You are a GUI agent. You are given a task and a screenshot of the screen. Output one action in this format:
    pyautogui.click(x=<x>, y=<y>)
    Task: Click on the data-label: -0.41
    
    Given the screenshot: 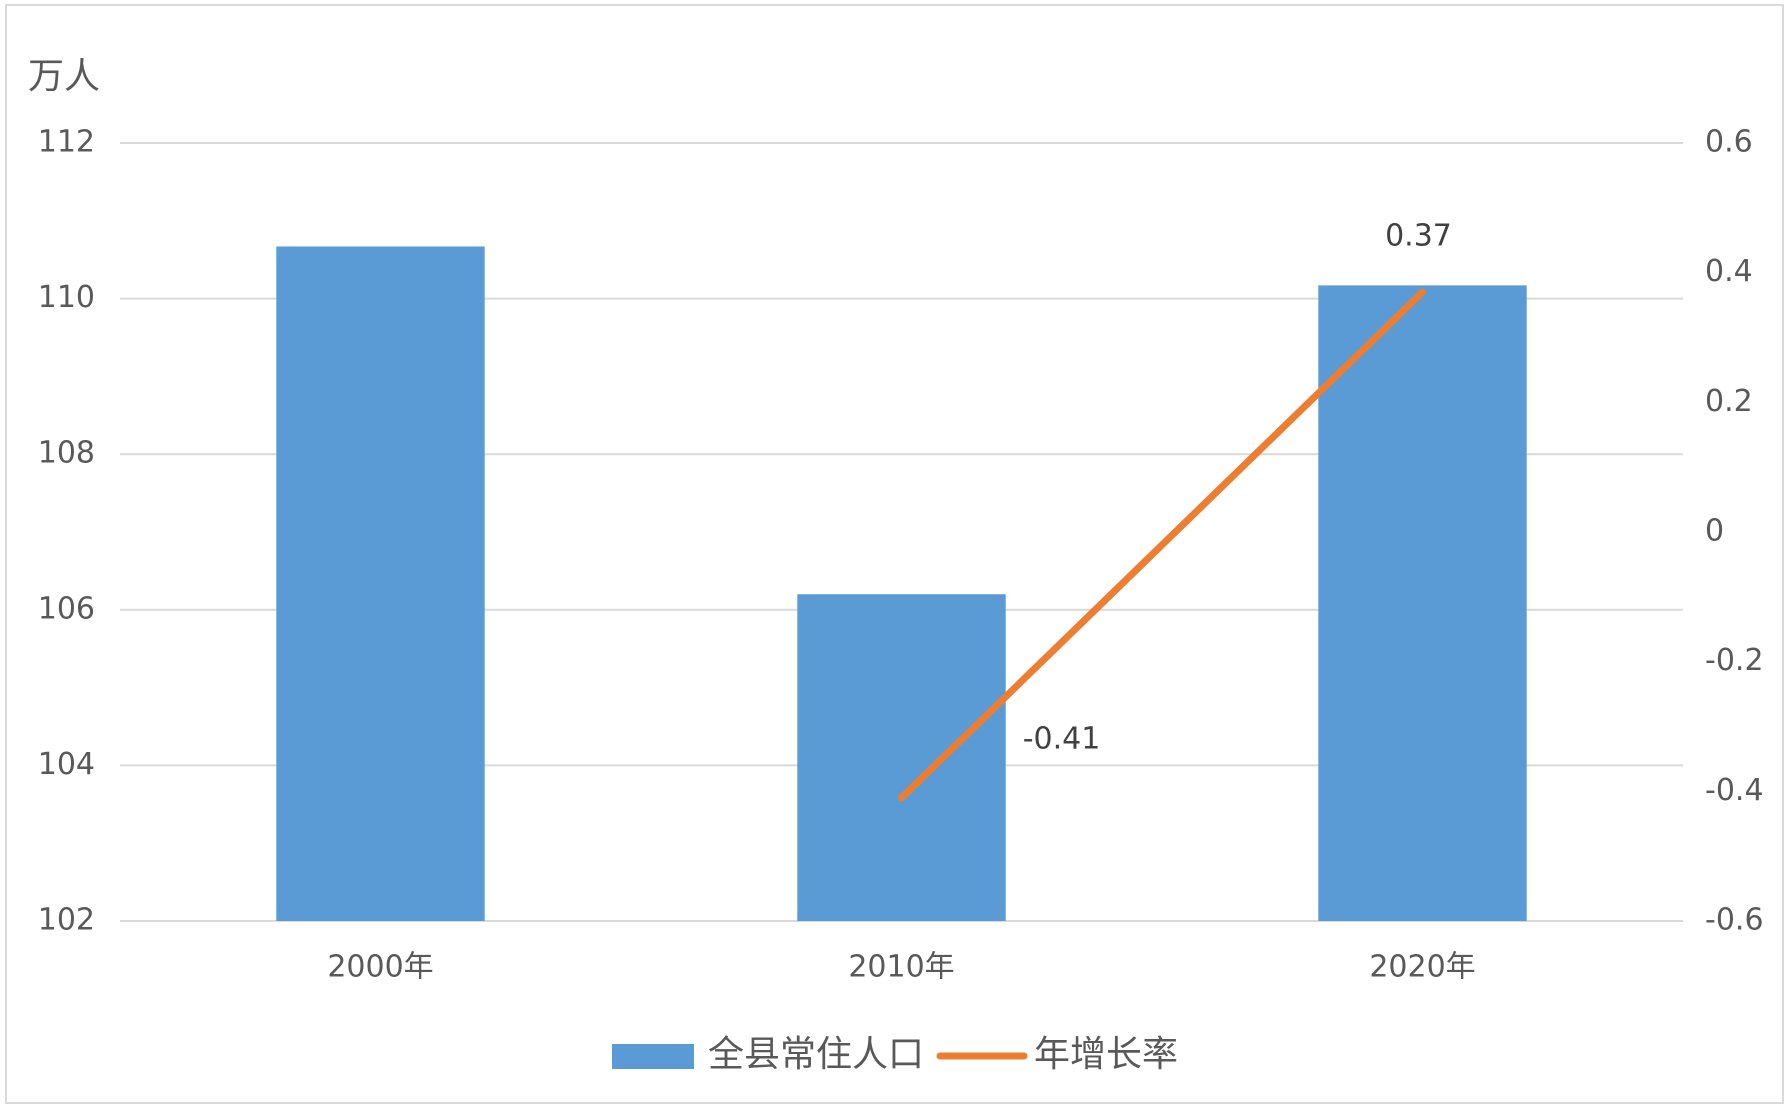 What is the action you would take?
    pyautogui.click(x=1062, y=738)
    